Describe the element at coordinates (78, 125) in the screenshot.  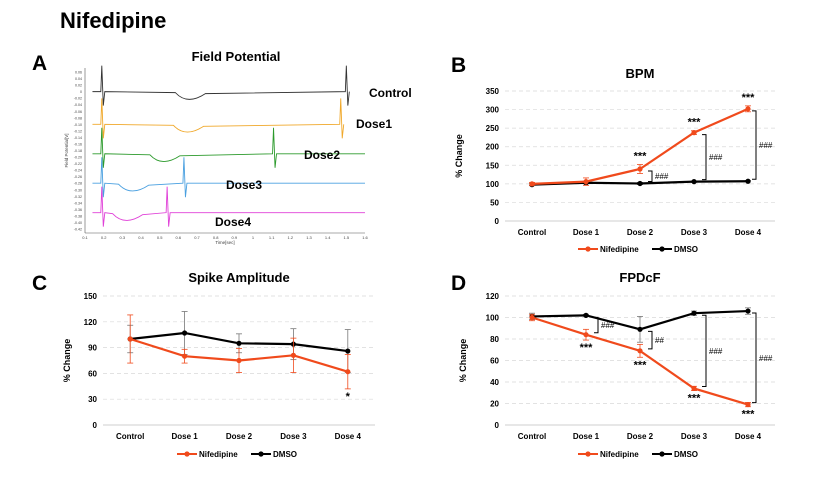
I see `panel-a-y-tick: -0.10` at that location.